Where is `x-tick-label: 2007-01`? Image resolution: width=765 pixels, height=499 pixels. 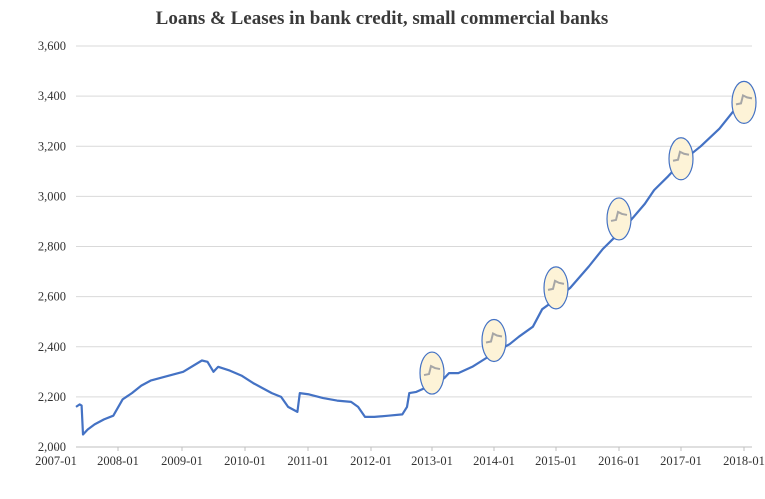
x-tick-label: 2007-01 is located at coordinates (56, 461).